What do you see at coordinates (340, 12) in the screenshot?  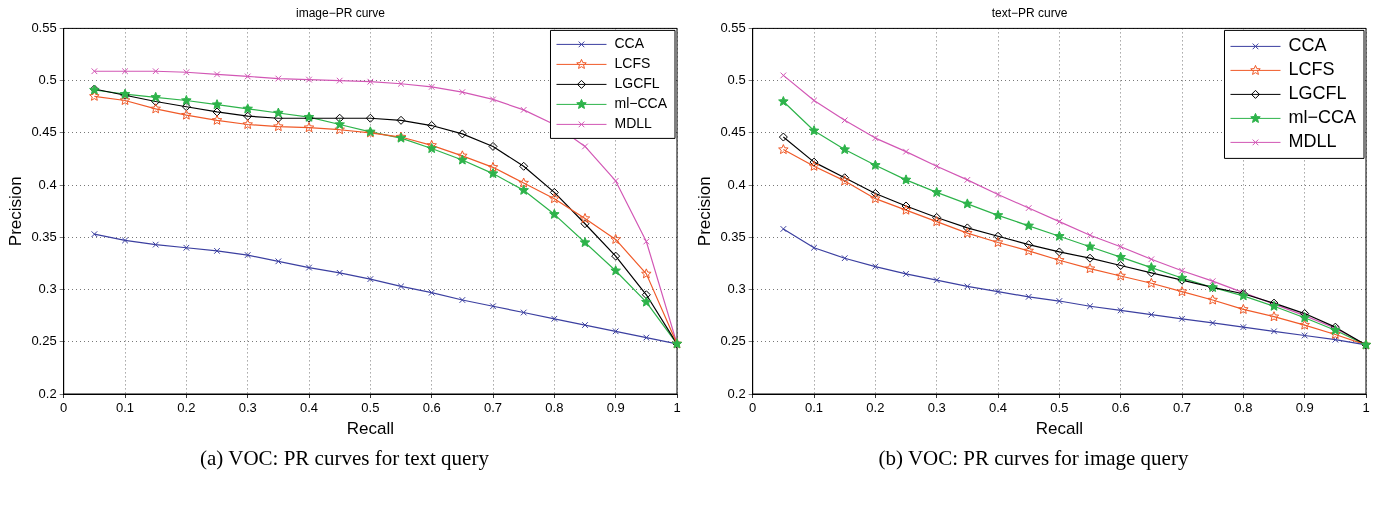 I see `chart-title: image−PR curve` at bounding box center [340, 12].